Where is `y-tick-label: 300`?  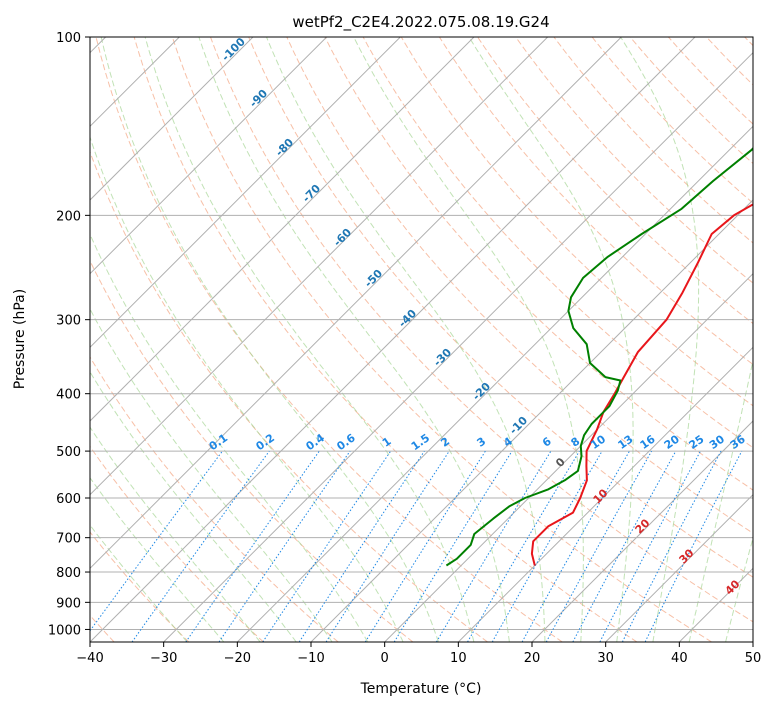 y-tick-label: 300 is located at coordinates (68, 321).